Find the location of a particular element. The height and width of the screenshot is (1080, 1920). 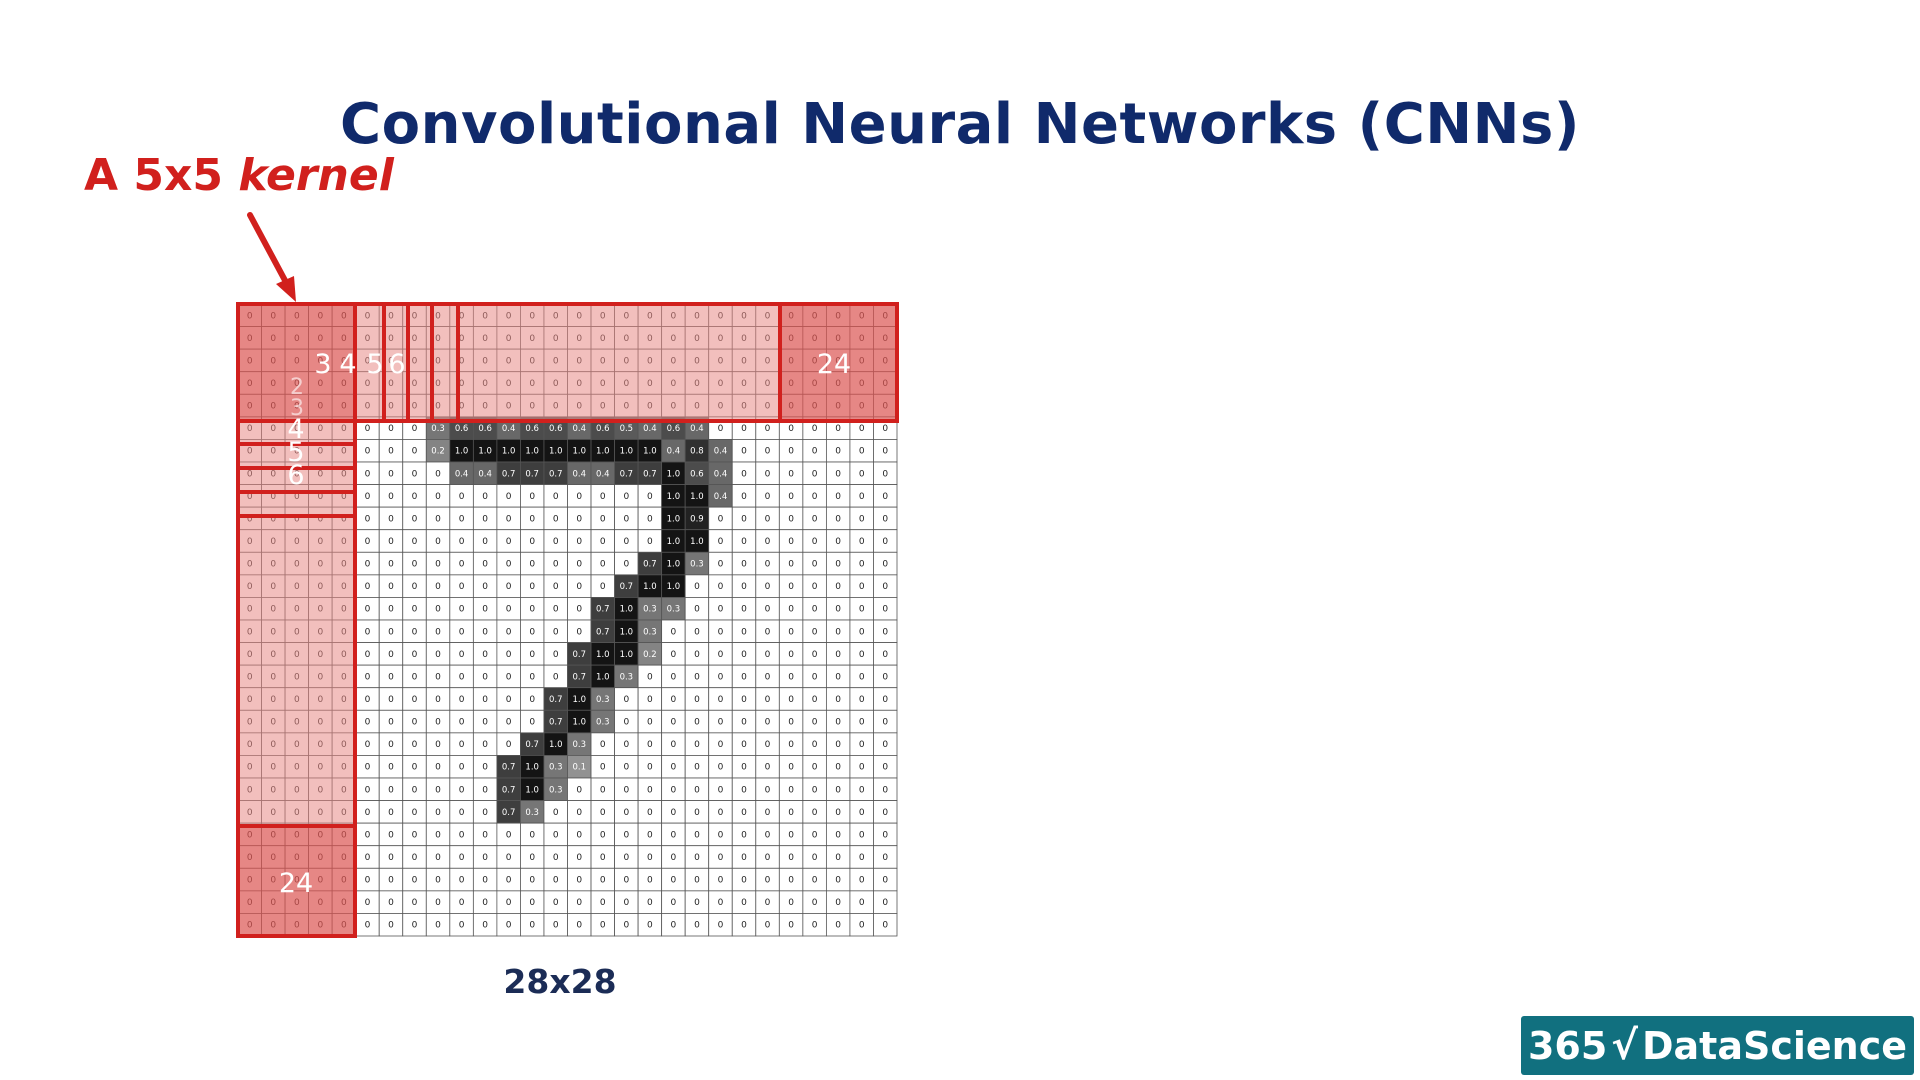

column-step-label: 5 is located at coordinates (295, 452).